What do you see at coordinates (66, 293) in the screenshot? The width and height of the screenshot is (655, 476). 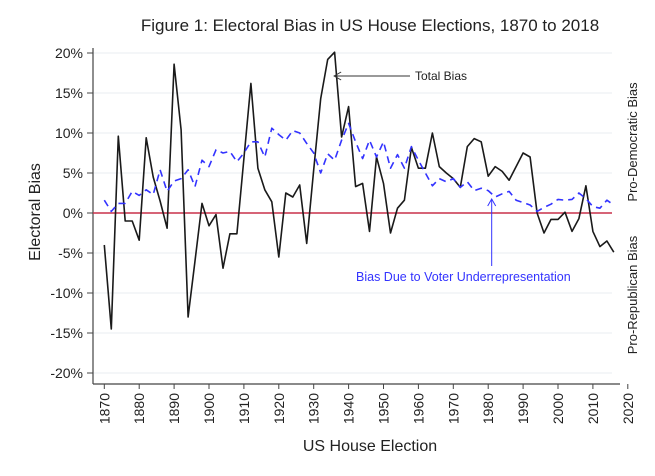 I see `y-tick-label: -10%` at bounding box center [66, 293].